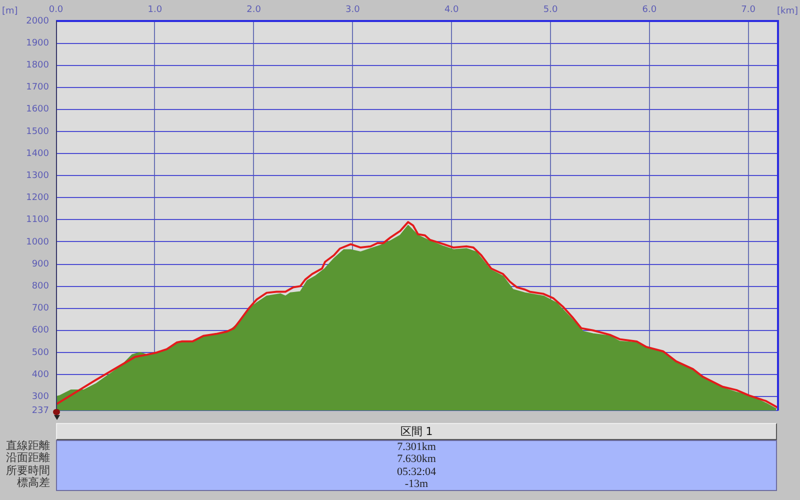 The image size is (800, 500). What do you see at coordinates (41, 375) in the screenshot?
I see `y-tick-label: 400` at bounding box center [41, 375].